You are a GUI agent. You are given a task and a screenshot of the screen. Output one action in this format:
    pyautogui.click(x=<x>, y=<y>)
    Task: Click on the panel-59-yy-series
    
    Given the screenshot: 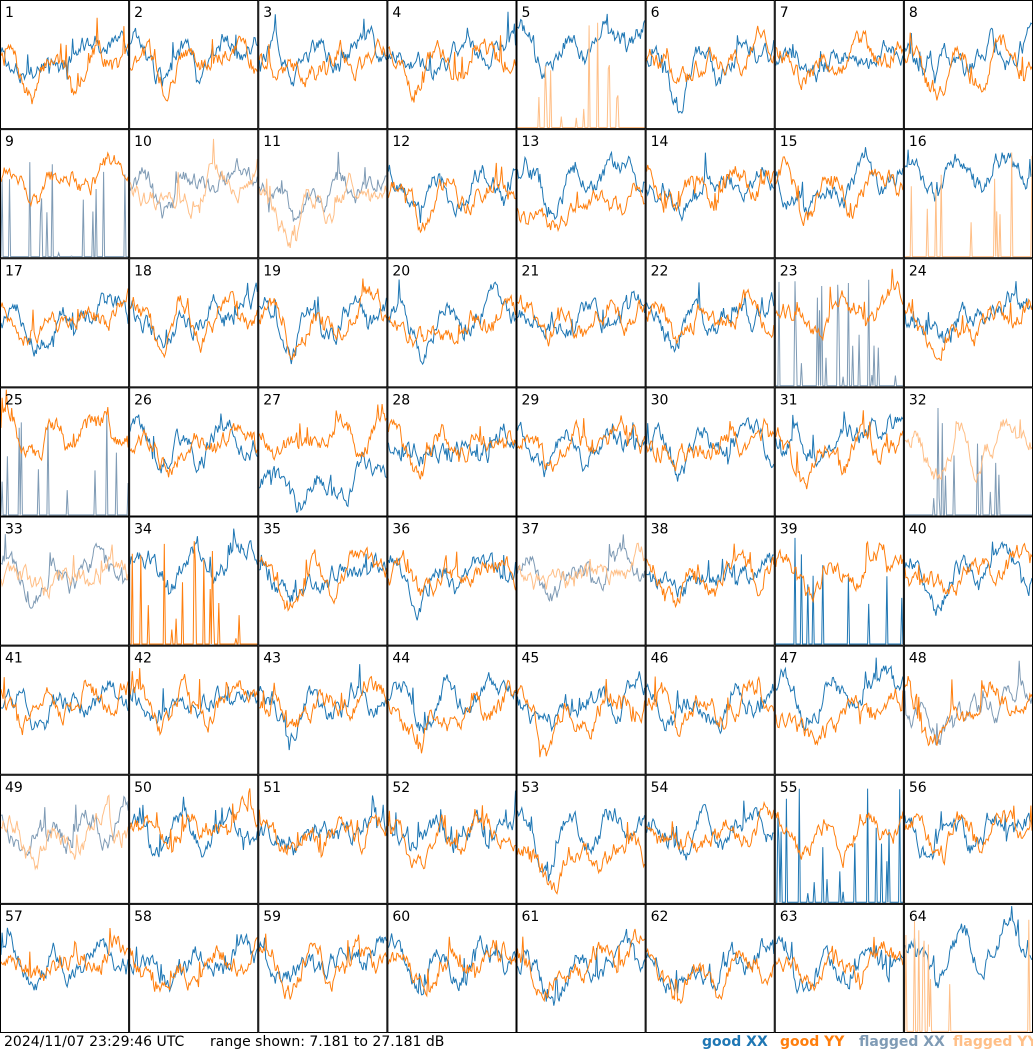 What is the action you would take?
    pyautogui.click(x=322, y=966)
    